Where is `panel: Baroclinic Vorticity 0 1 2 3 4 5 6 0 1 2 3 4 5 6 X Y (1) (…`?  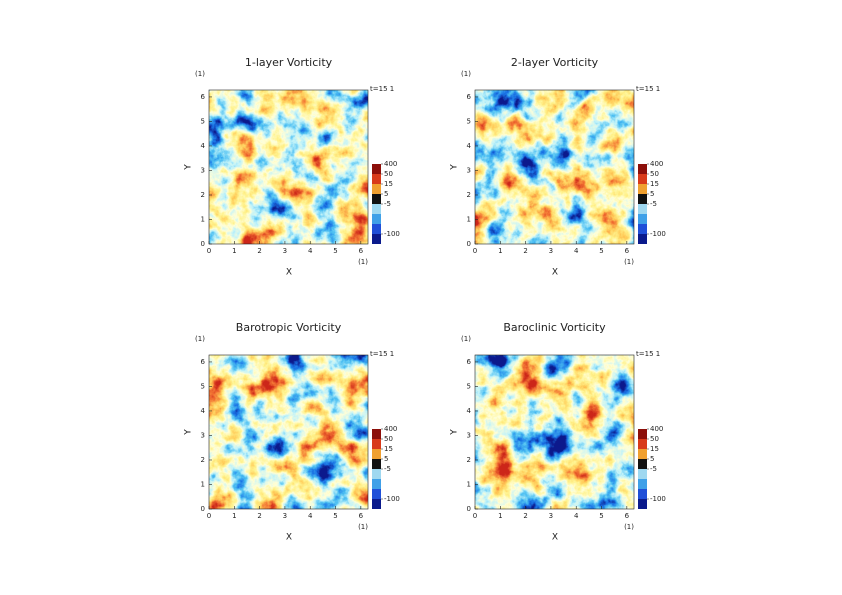 panel: Baroclinic Vorticity 0 1 2 3 4 5 6 0 1 2 3 4 5 6 X Y (1) (… is located at coordinates (558, 432).